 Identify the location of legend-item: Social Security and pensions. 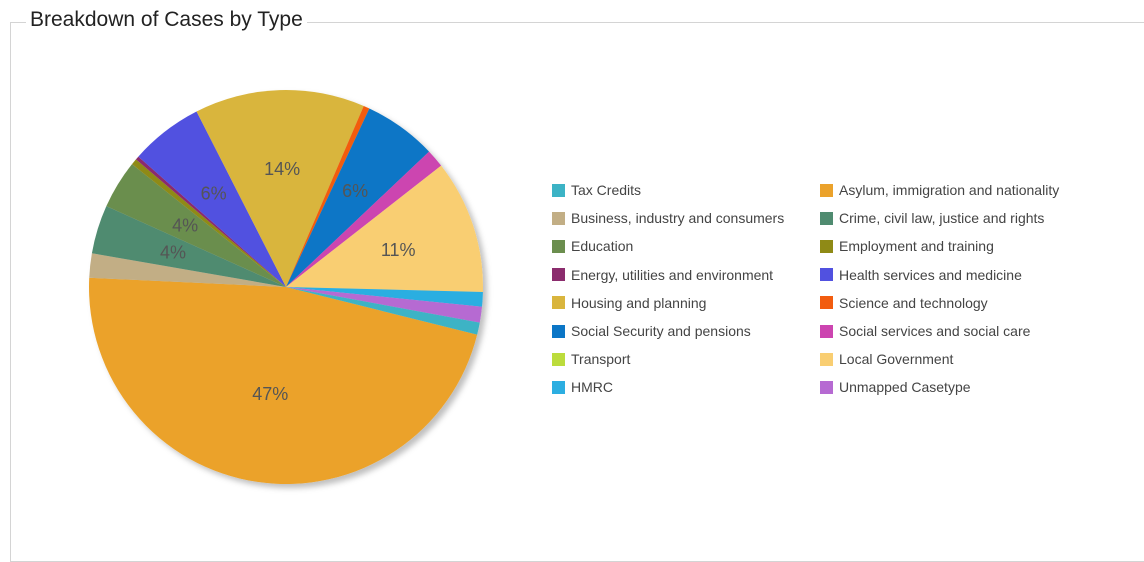
(686, 331).